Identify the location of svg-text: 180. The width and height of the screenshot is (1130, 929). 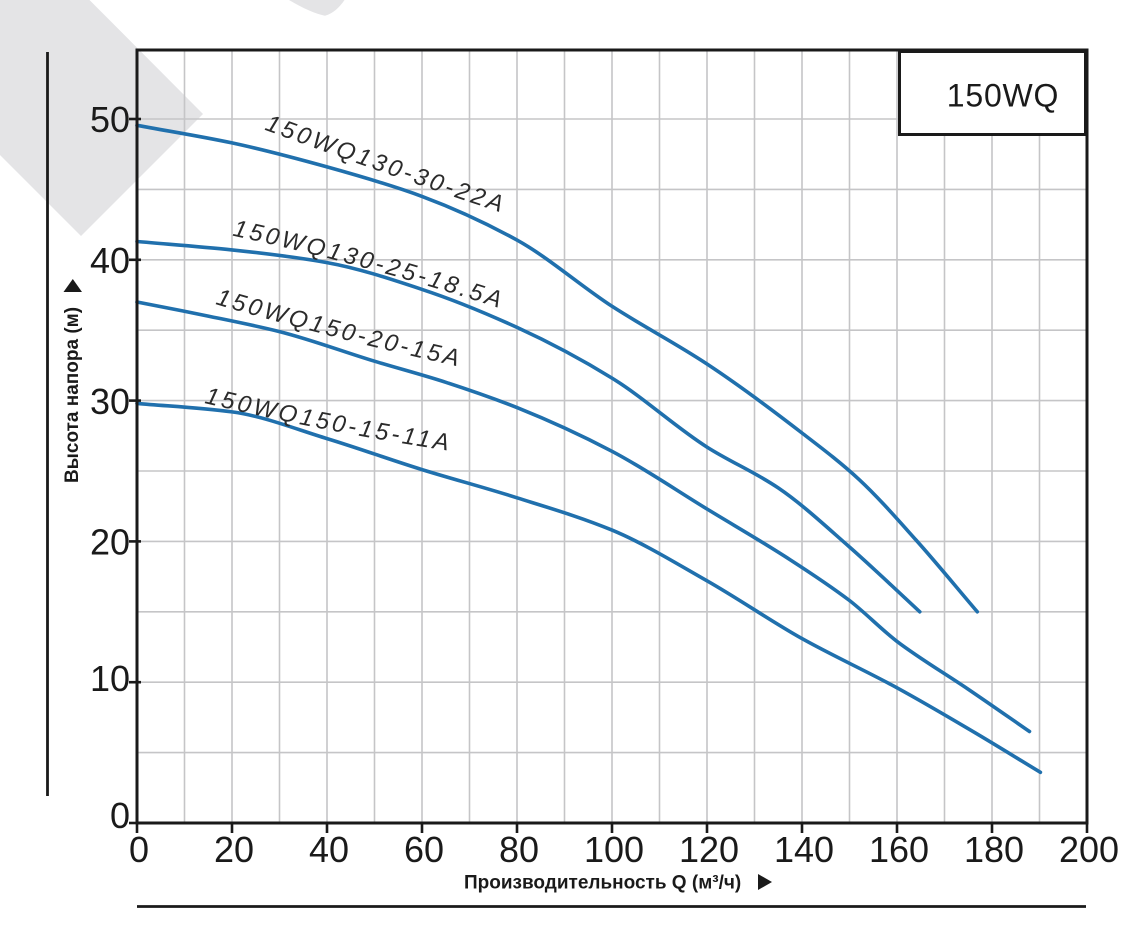
(994, 849).